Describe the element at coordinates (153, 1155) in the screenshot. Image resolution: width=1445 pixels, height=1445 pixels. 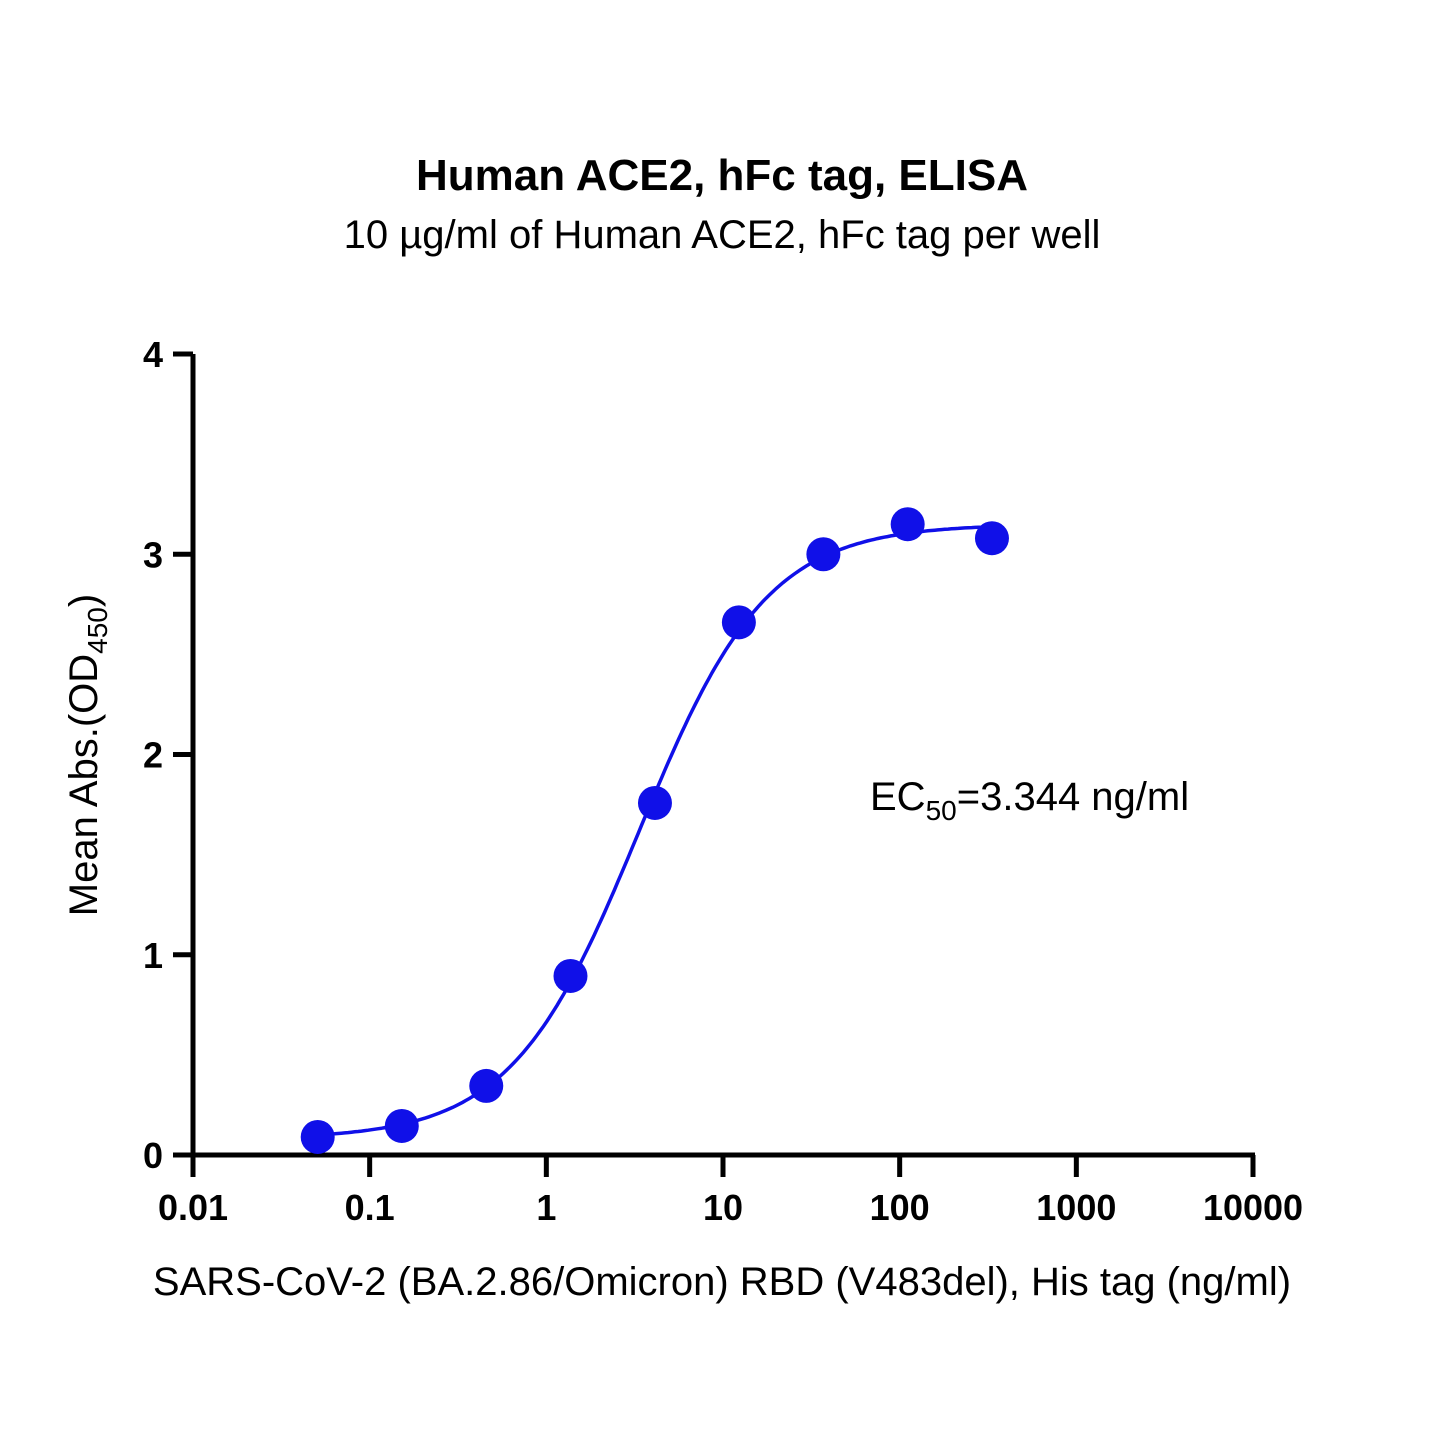
I see `y-tick-label: 0` at that location.